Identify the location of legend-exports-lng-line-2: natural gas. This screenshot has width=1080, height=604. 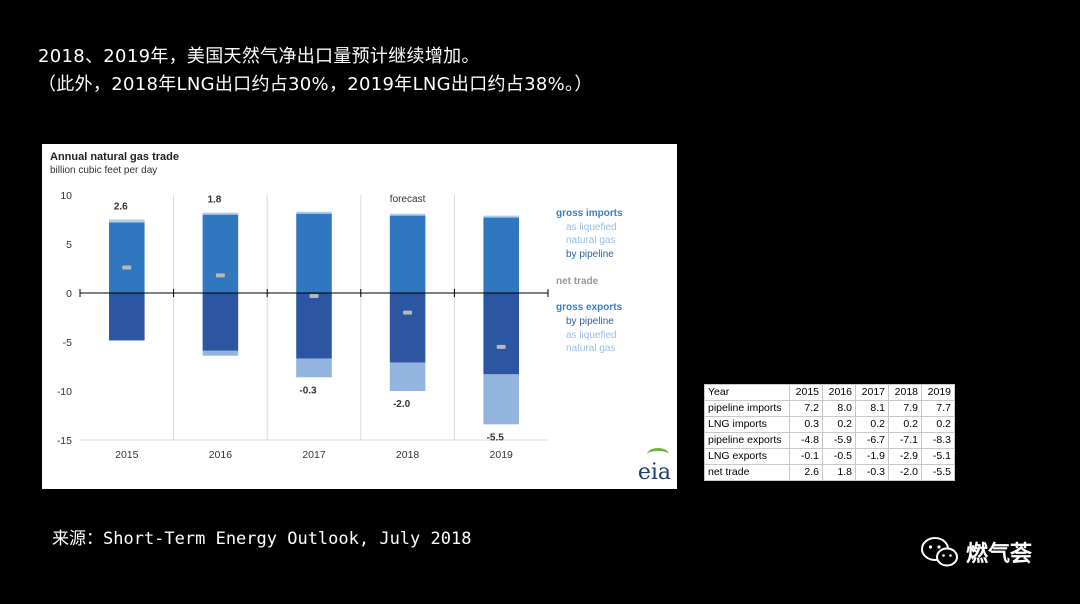
(591, 348).